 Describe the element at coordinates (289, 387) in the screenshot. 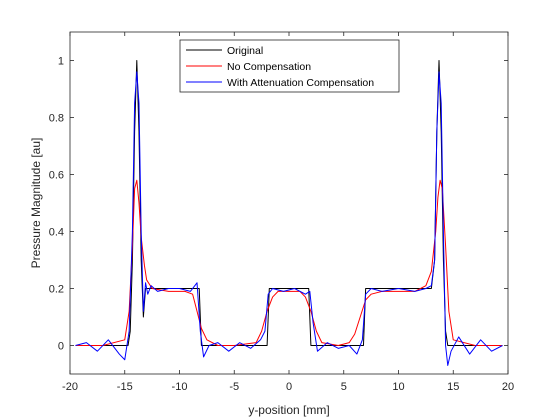

I see `x-tick-label: 0` at that location.